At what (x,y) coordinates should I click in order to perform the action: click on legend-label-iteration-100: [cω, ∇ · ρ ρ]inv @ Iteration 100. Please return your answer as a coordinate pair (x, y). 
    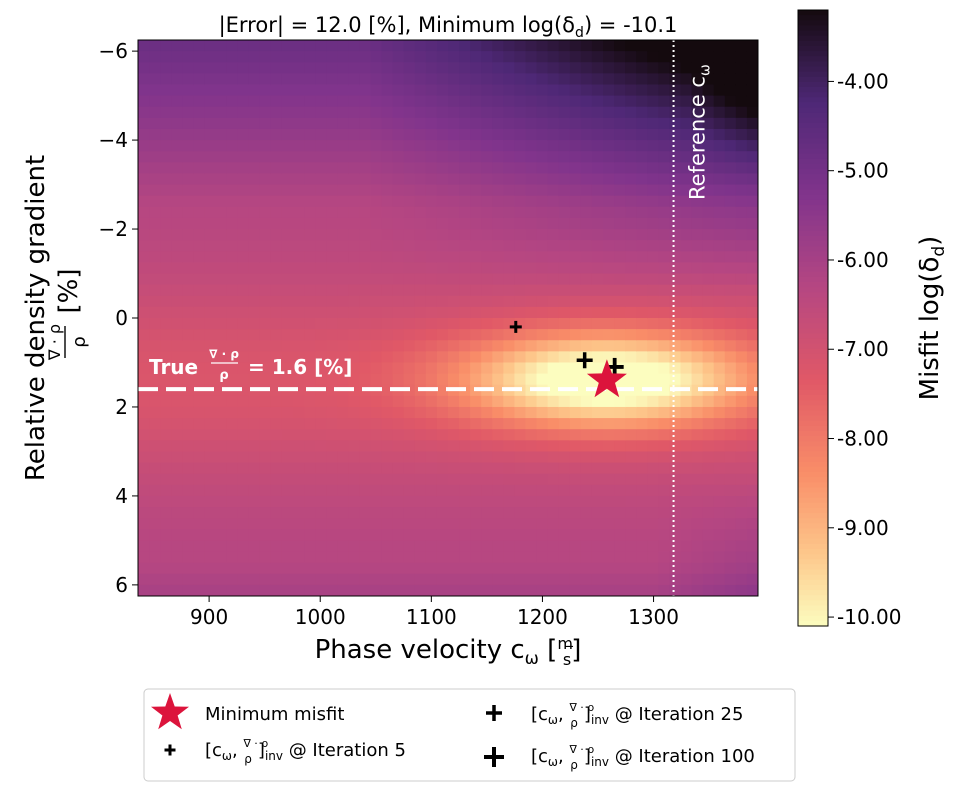
    Looking at the image, I should click on (643, 757).